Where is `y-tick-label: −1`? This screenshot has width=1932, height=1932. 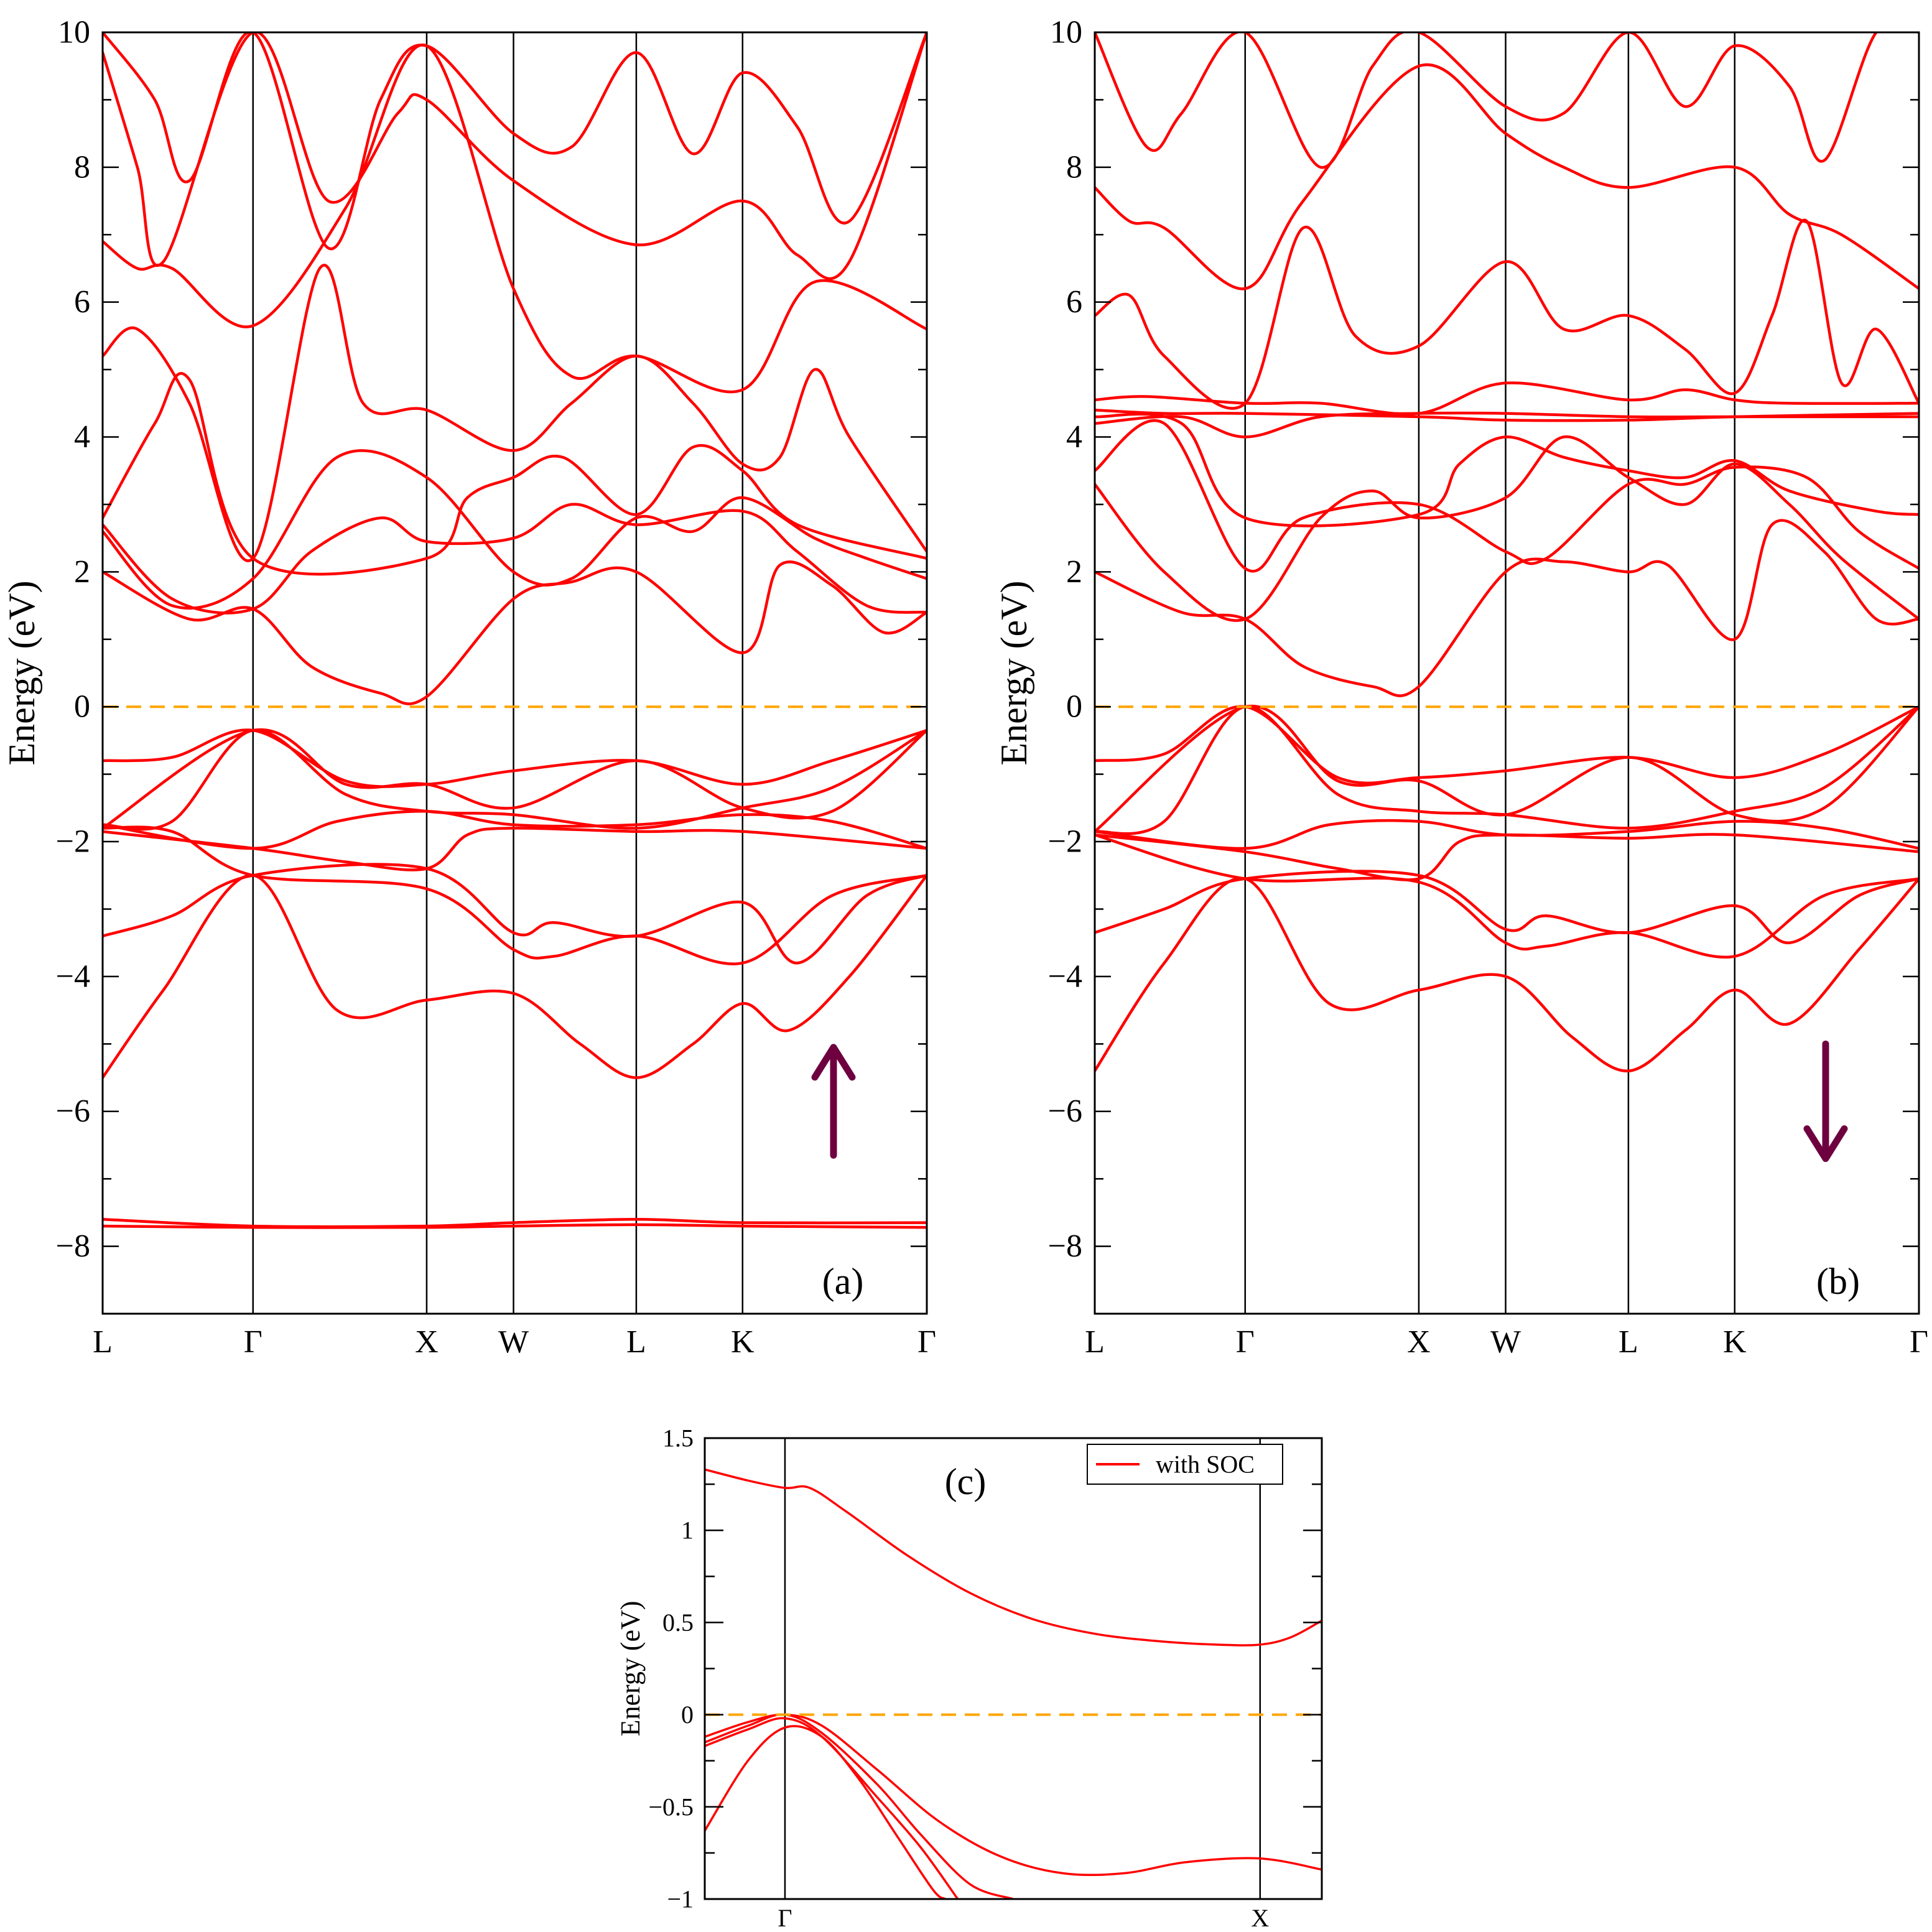
y-tick-label: −1 is located at coordinates (680, 1899).